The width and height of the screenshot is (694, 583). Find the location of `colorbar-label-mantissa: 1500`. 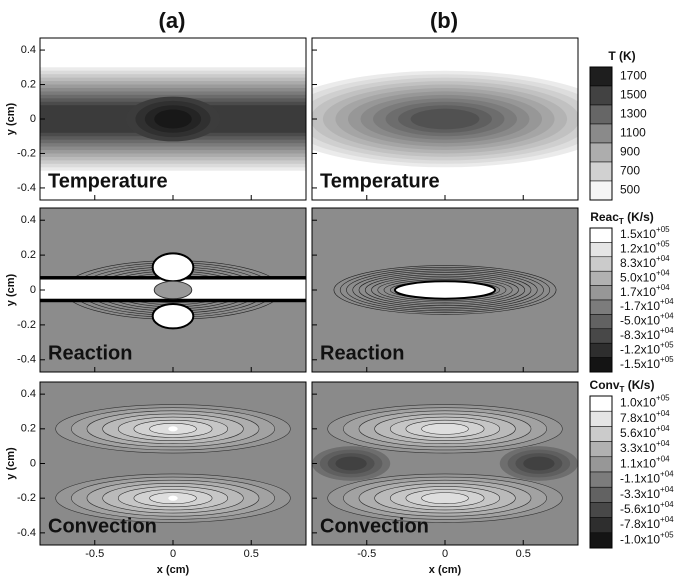

colorbar-label-mantissa: 1500 is located at coordinates (633, 95).